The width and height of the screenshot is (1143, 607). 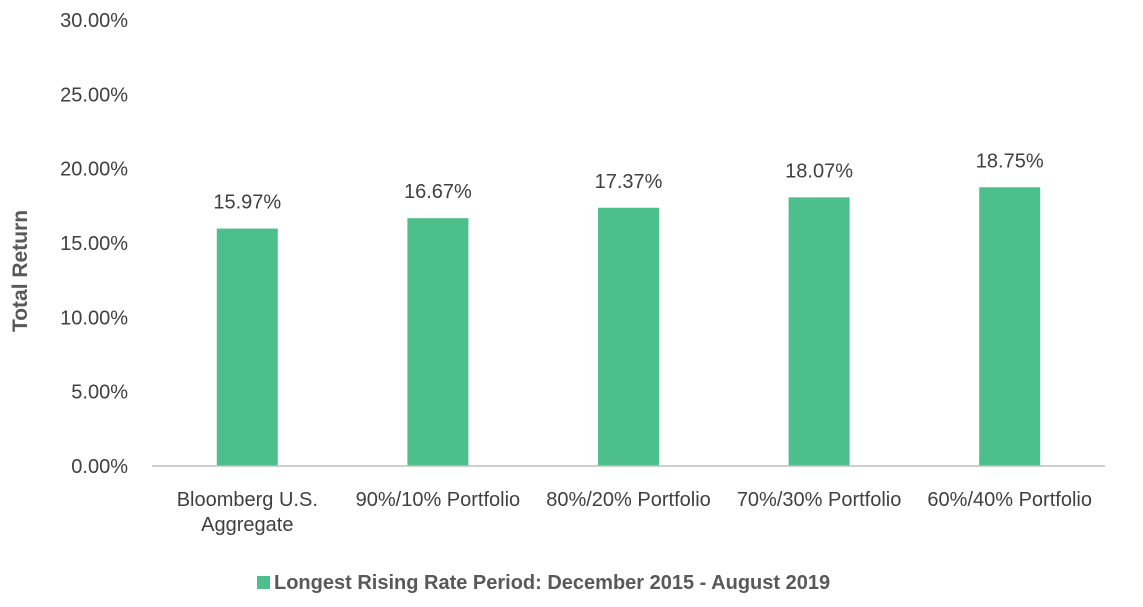 I want to click on legend-swatch, so click(x=263, y=582).